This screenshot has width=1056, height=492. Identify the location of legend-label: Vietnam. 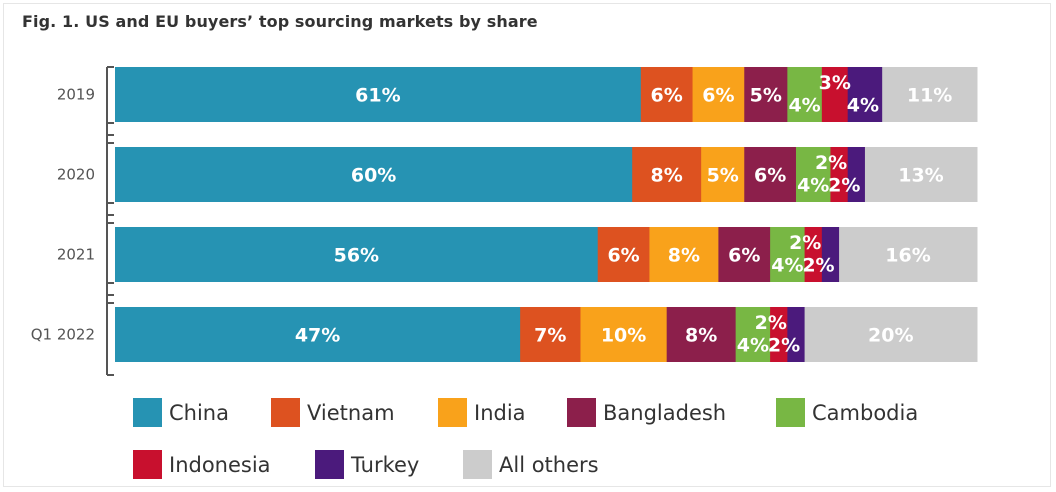
(351, 413).